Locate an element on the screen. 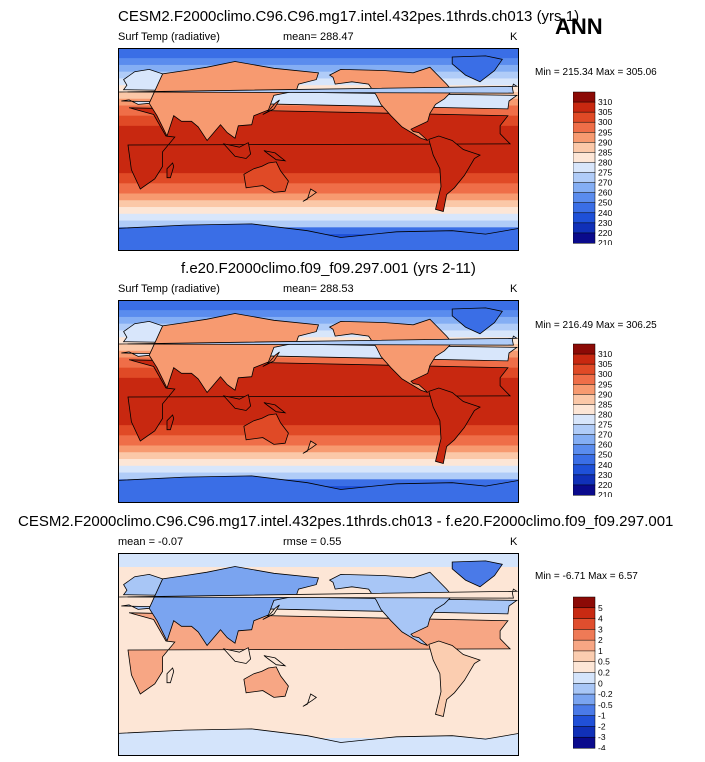 The image size is (705, 762). continent-south-america is located at coordinates (454, 426).